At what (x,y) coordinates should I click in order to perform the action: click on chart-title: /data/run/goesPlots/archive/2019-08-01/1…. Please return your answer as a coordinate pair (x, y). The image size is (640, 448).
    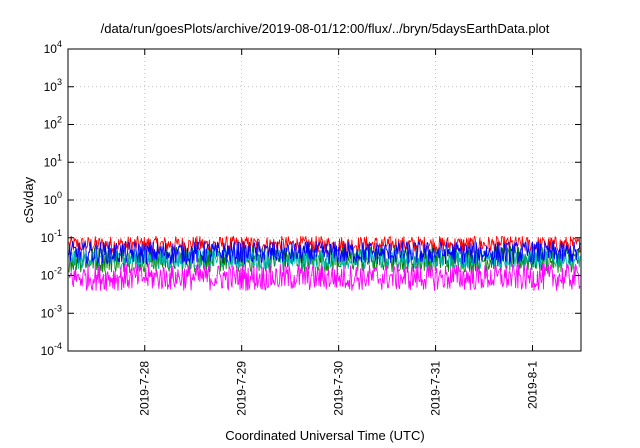
    Looking at the image, I should click on (325, 28).